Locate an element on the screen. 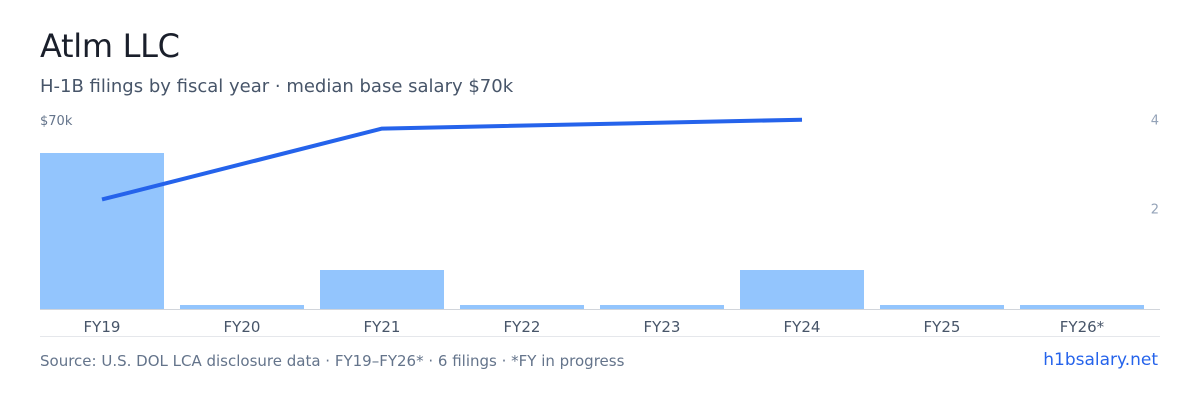 Image resolution: width=1200 pixels, height=400 pixels. x-tick-label: FY23 is located at coordinates (662, 327).